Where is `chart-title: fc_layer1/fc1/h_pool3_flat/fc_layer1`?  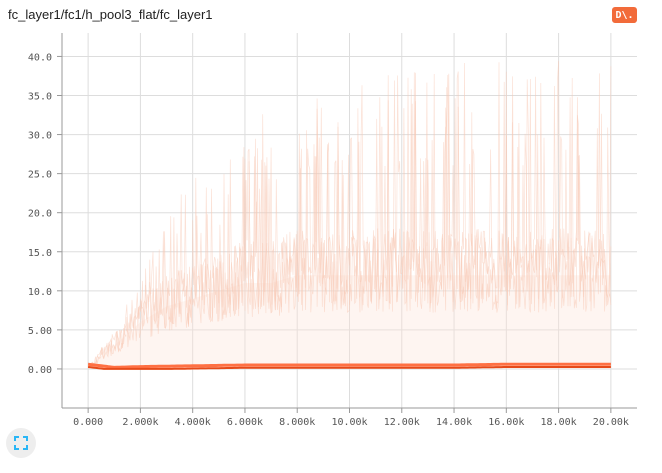 chart-title: fc_layer1/fc1/h_pool3_flat/fc_layer1 is located at coordinates (110, 14).